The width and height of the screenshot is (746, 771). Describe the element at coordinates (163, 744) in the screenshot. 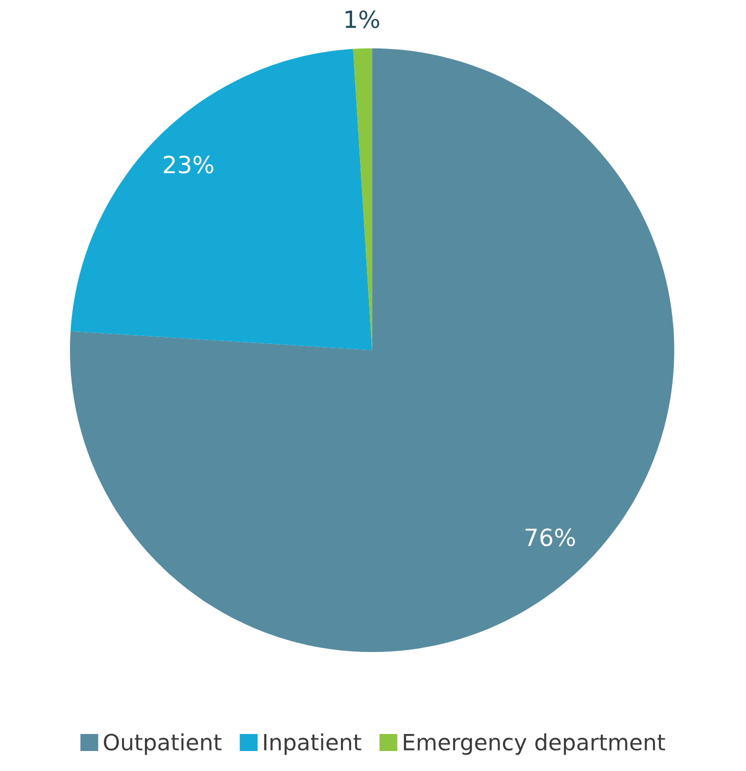

I see `legend-label: Outpatient` at that location.